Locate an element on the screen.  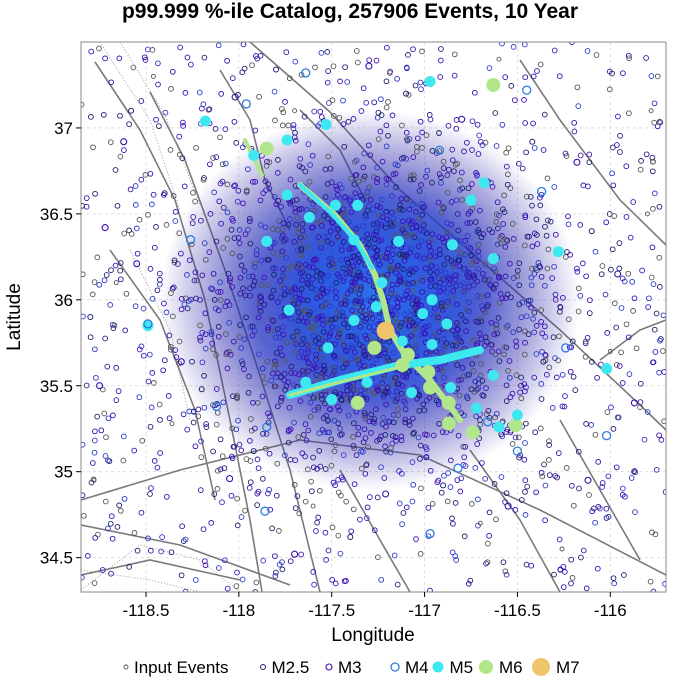
basemap-line is located at coordinates (160, 124).